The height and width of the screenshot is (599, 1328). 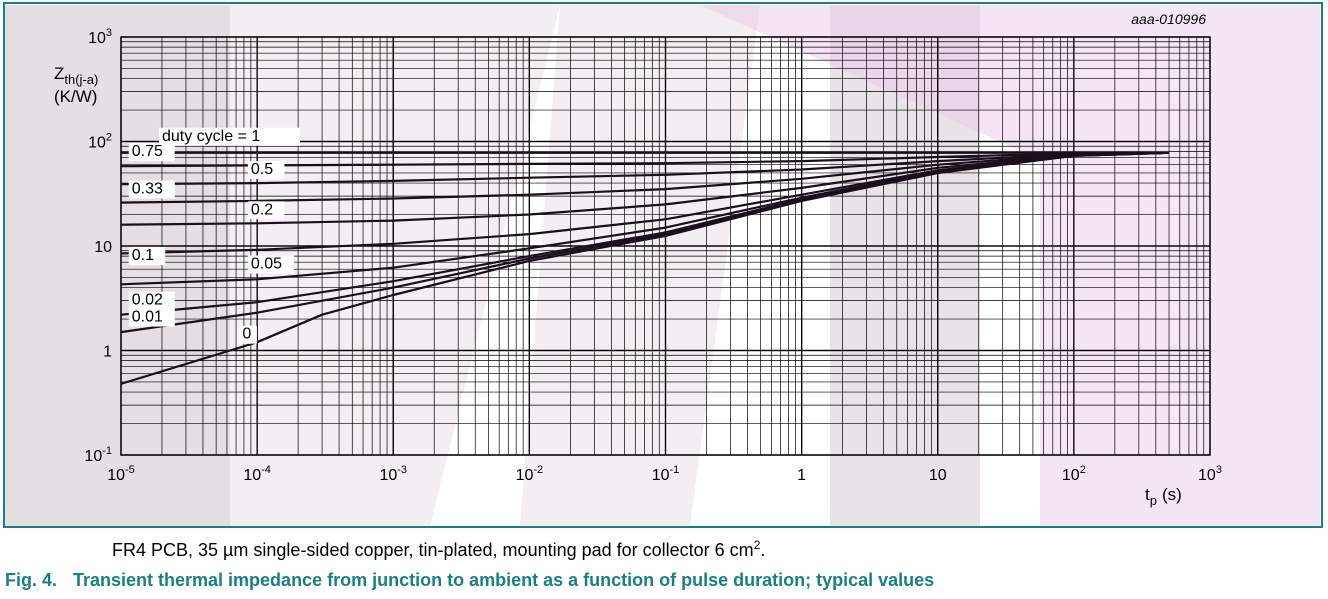 What do you see at coordinates (147, 188) in the screenshot?
I see `curve-label: 0.33` at bounding box center [147, 188].